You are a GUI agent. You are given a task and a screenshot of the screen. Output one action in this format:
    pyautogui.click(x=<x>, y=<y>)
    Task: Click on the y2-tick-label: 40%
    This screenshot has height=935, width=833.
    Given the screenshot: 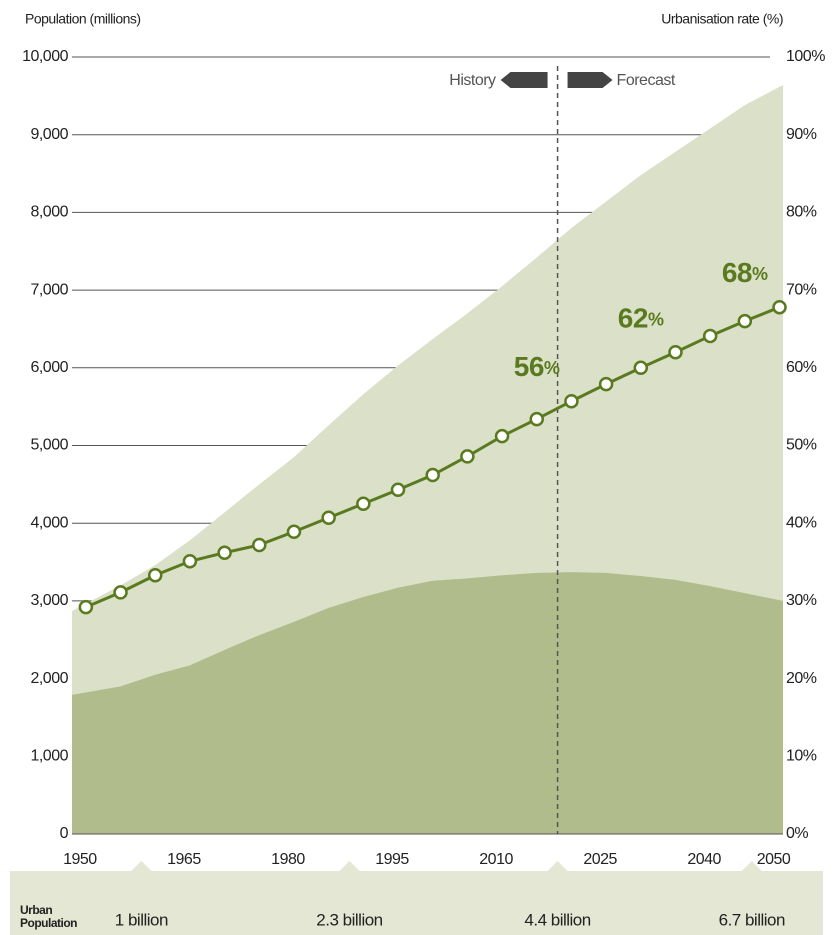 What is the action you would take?
    pyautogui.click(x=801, y=522)
    